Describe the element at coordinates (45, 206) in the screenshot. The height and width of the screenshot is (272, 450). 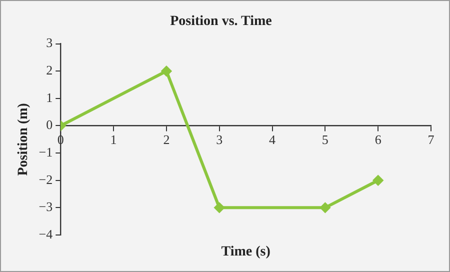
I see `y-tick-label: −3` at that location.